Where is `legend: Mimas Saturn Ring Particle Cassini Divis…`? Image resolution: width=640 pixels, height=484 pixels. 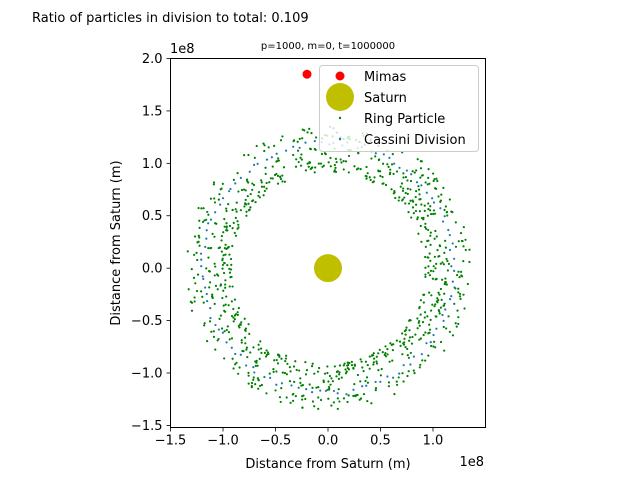 legend: Mimas Saturn Ring Particle Cassini Divis… is located at coordinates (399, 108).